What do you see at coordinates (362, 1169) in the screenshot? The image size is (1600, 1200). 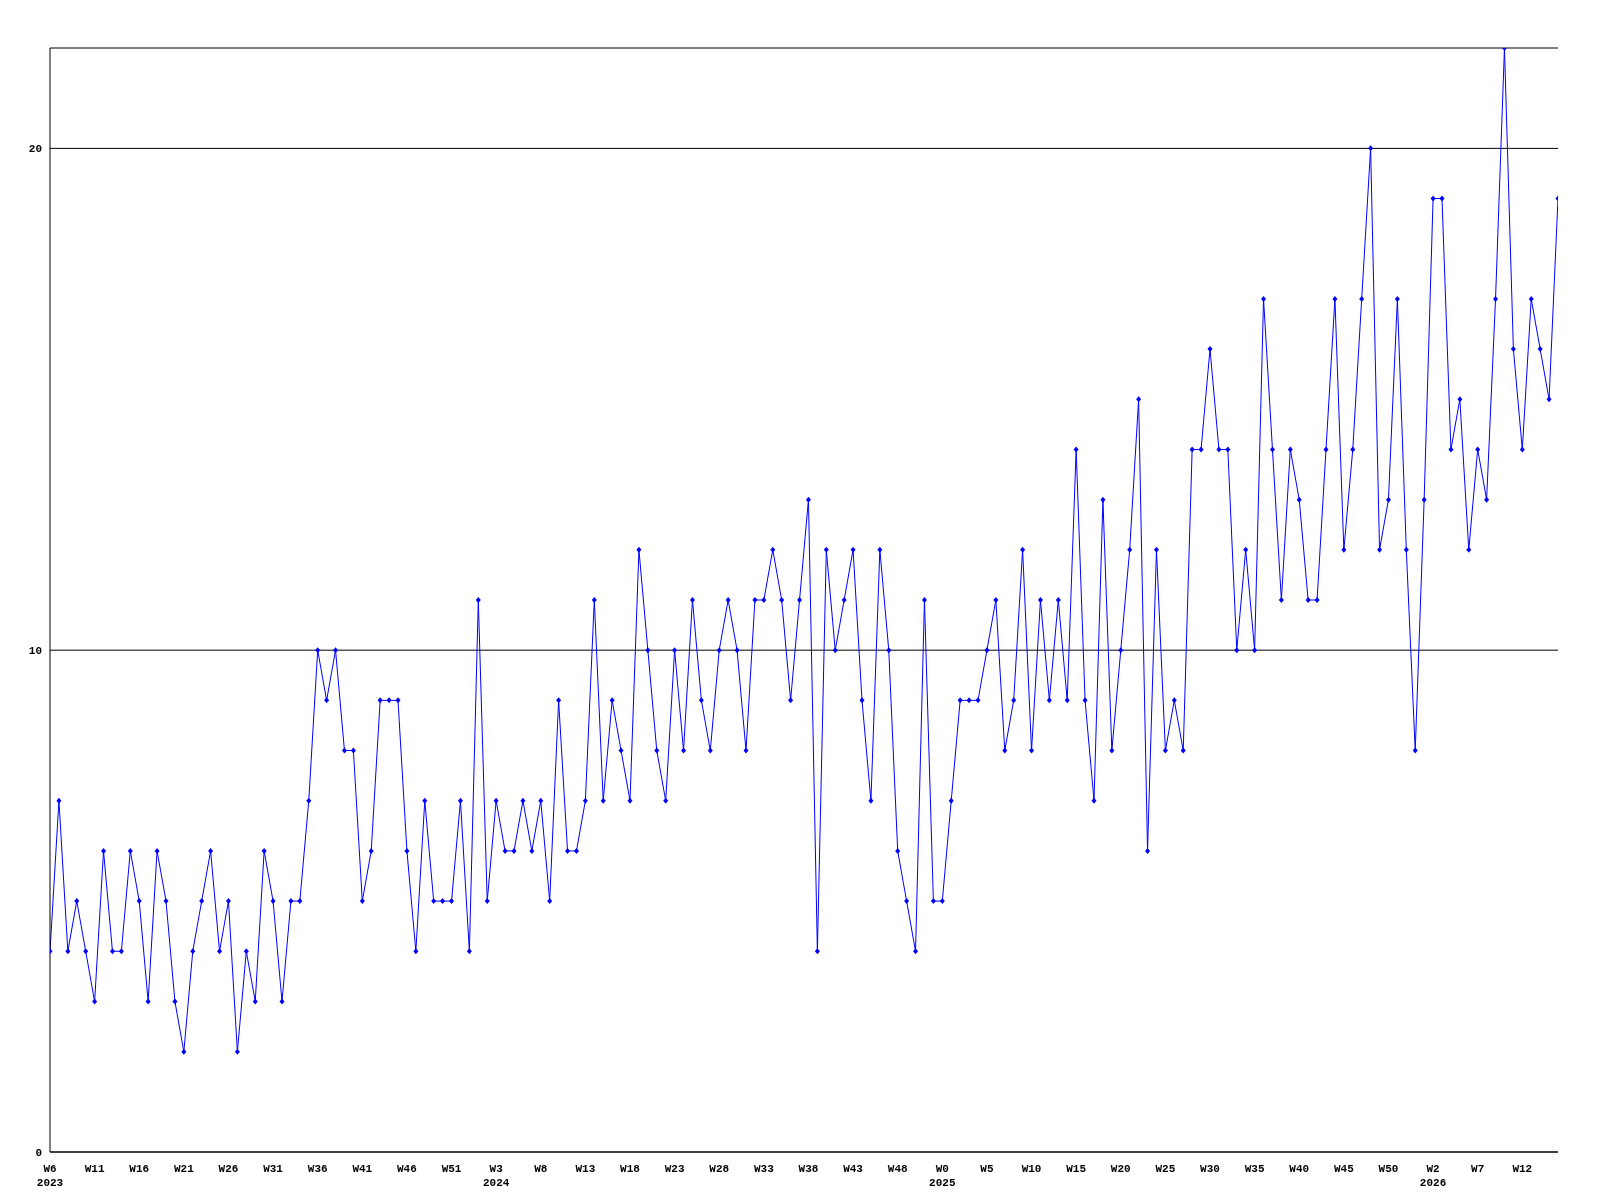 I see `x-tick-label: W41` at bounding box center [362, 1169].